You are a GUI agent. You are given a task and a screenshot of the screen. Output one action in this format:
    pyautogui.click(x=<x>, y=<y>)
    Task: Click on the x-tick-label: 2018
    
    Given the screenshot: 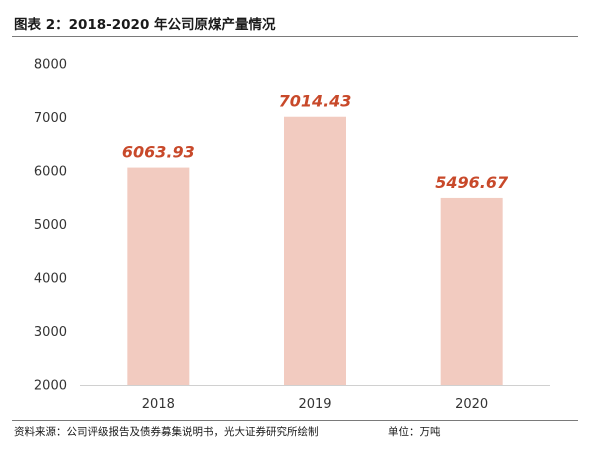 What is the action you would take?
    pyautogui.click(x=158, y=404)
    